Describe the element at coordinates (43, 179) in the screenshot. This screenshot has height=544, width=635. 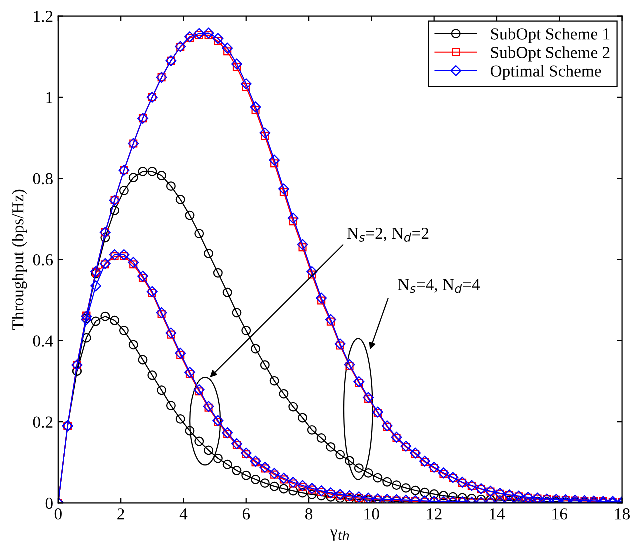
I see `y-tick-label: 0.8` at that location.